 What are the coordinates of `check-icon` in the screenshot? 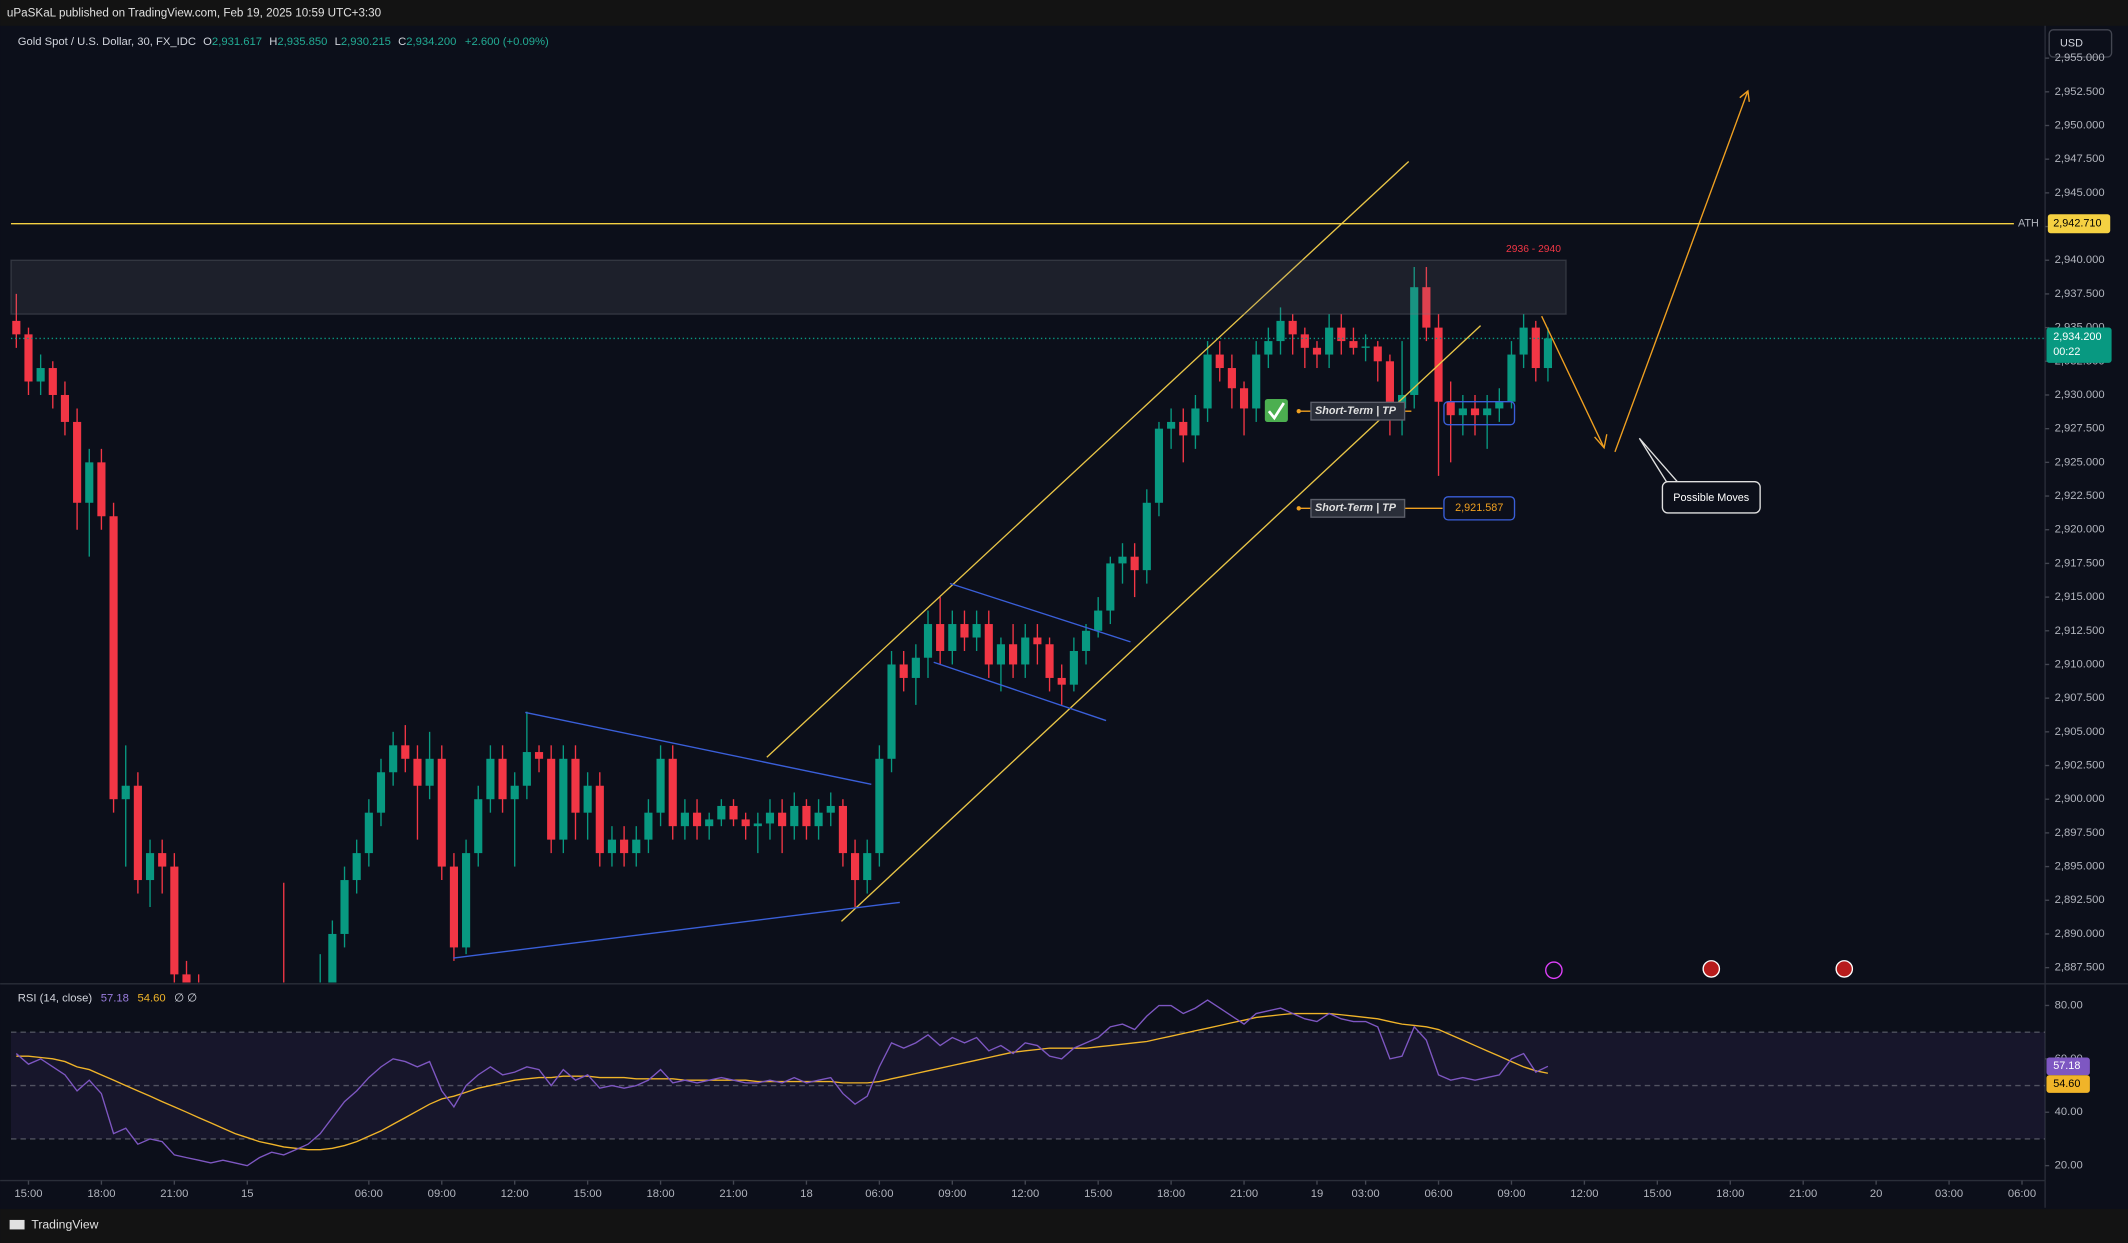 It's located at (1276, 410).